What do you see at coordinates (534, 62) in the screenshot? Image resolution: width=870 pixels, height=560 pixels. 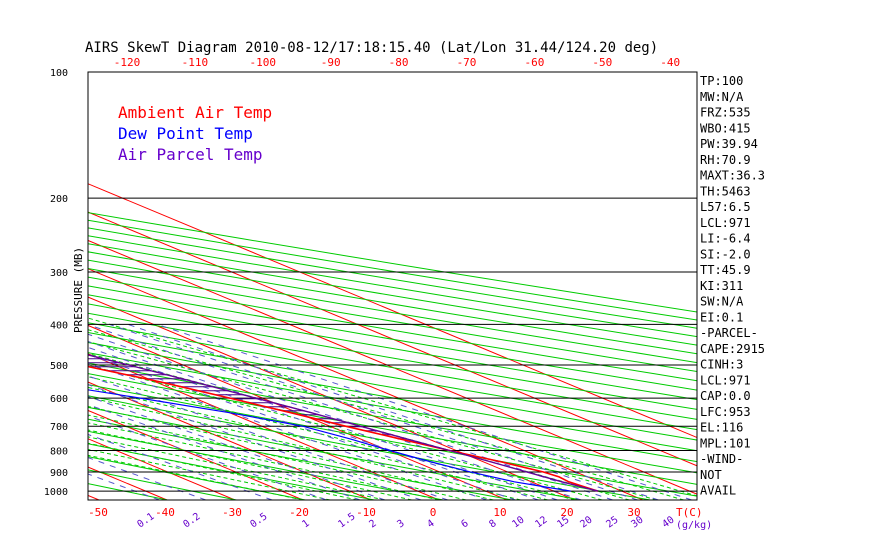 I see `top-temperature-tick-label: -60` at bounding box center [534, 62].